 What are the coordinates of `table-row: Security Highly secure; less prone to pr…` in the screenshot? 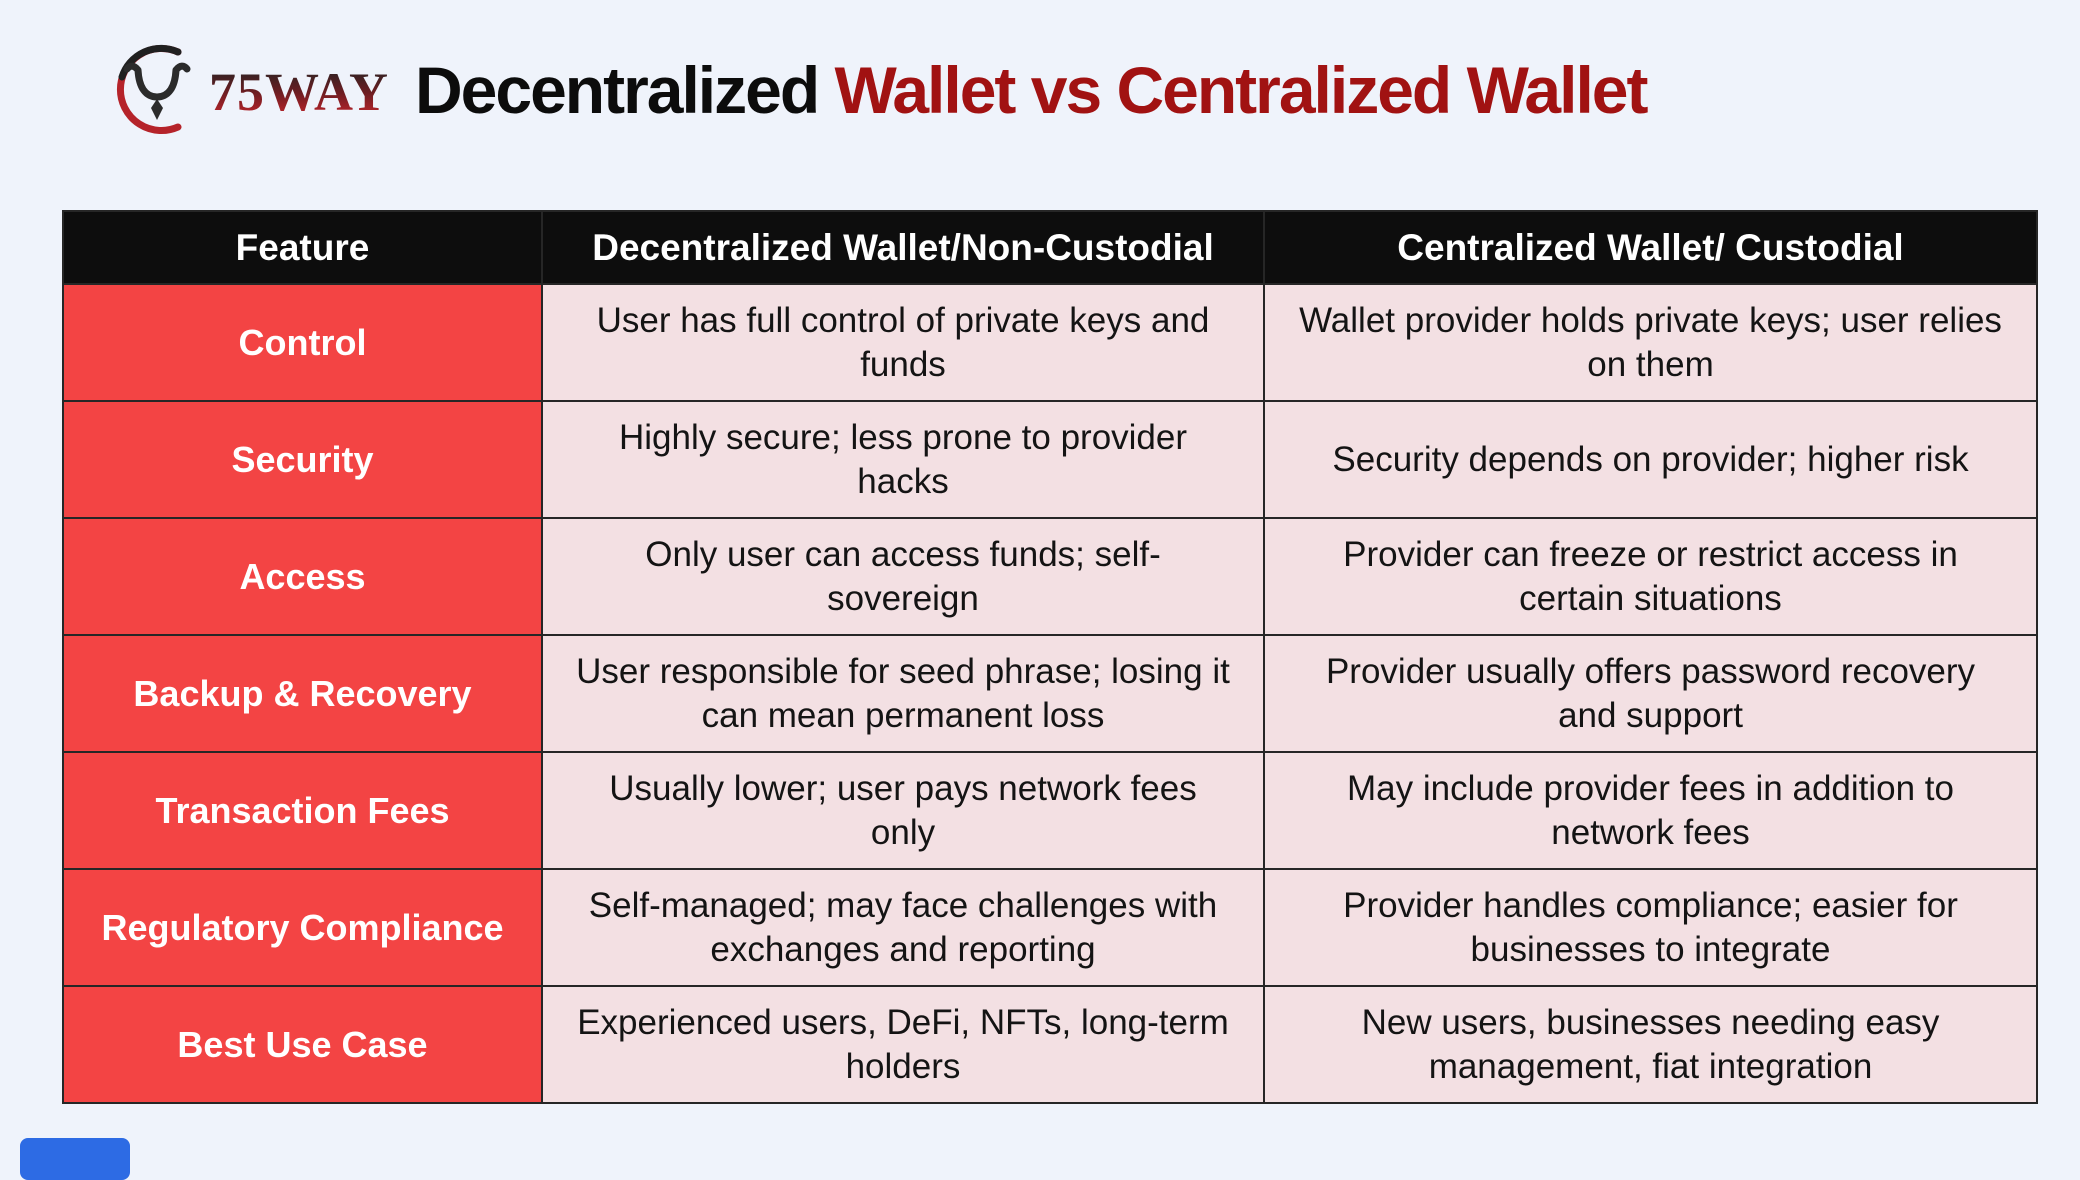 It's located at (1050, 459).